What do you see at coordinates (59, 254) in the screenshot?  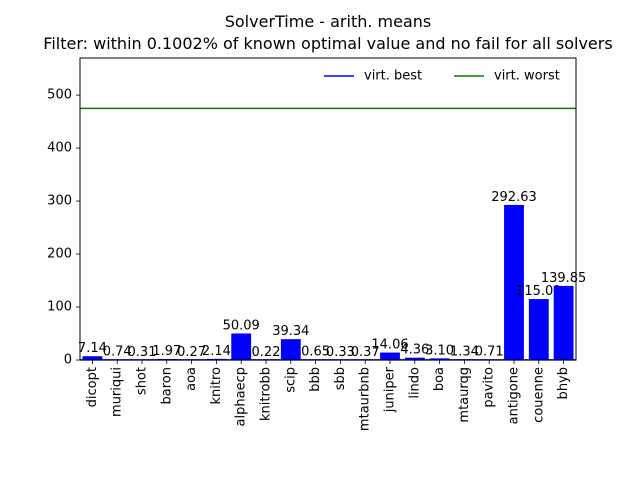 I see `y-tick-label-200: 200` at bounding box center [59, 254].